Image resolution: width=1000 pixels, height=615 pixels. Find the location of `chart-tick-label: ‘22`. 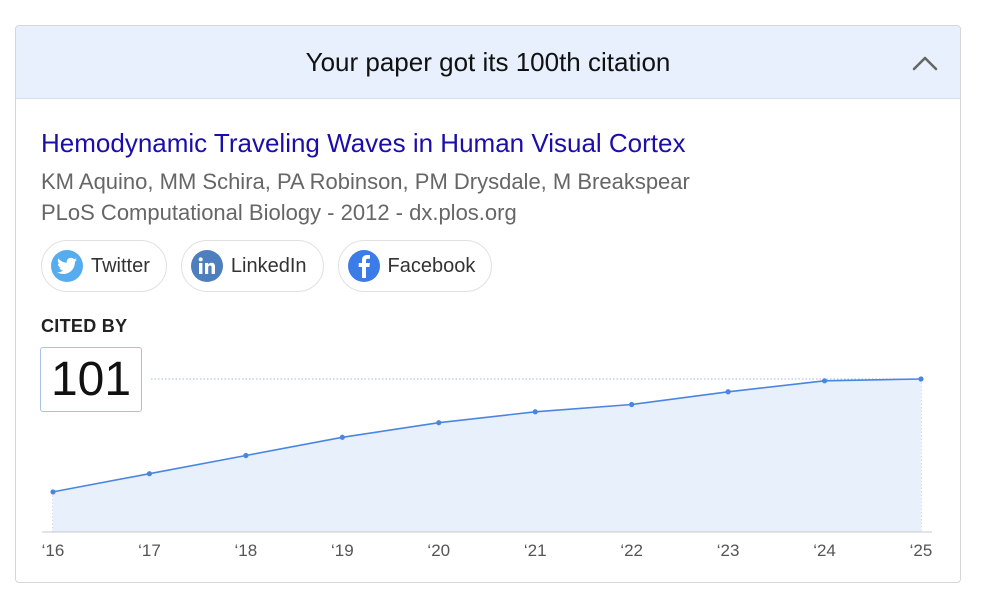

chart-tick-label: ‘22 is located at coordinates (631, 550).